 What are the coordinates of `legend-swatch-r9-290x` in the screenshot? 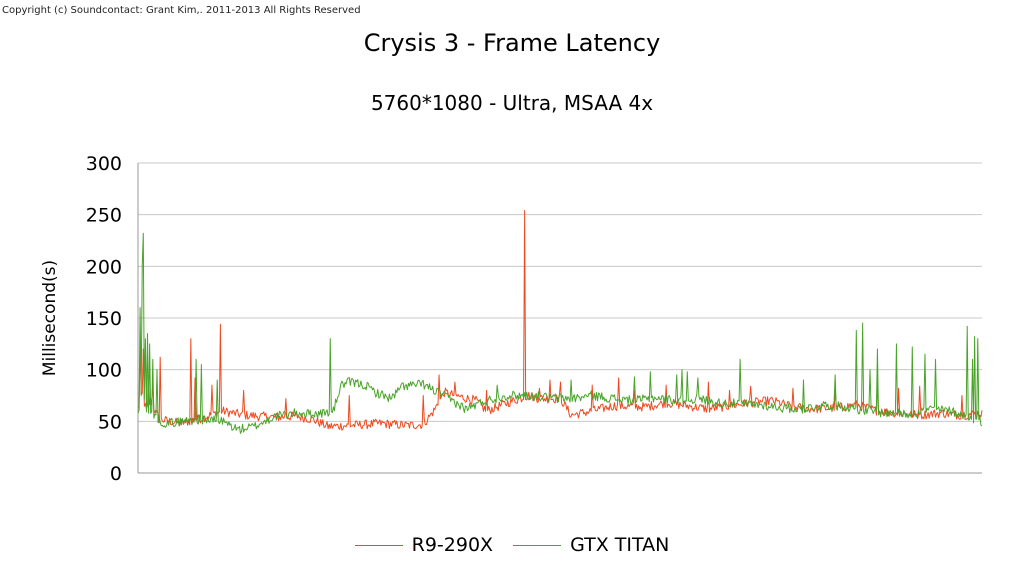 It's located at (378, 545).